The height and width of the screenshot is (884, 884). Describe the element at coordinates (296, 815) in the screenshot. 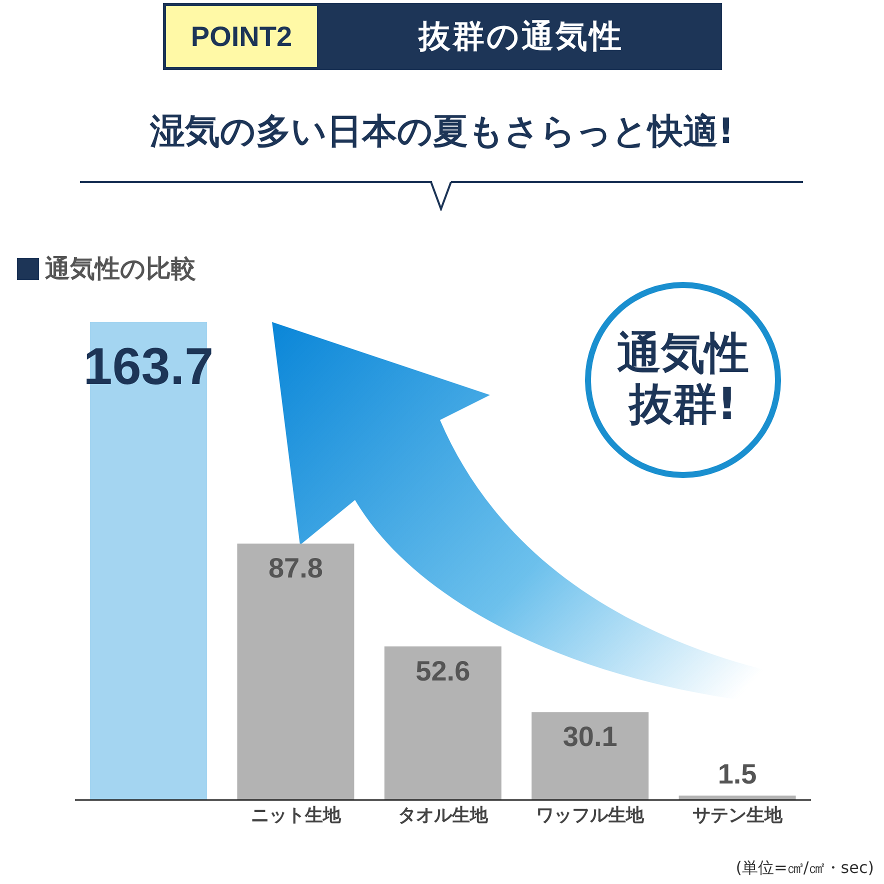

I see `x-tick-label: ニット生地` at that location.